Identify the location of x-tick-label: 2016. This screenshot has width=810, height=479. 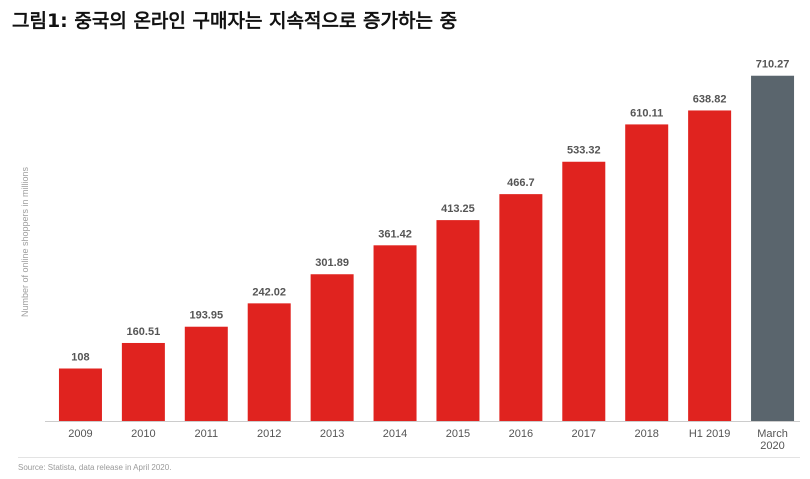
(521, 434).